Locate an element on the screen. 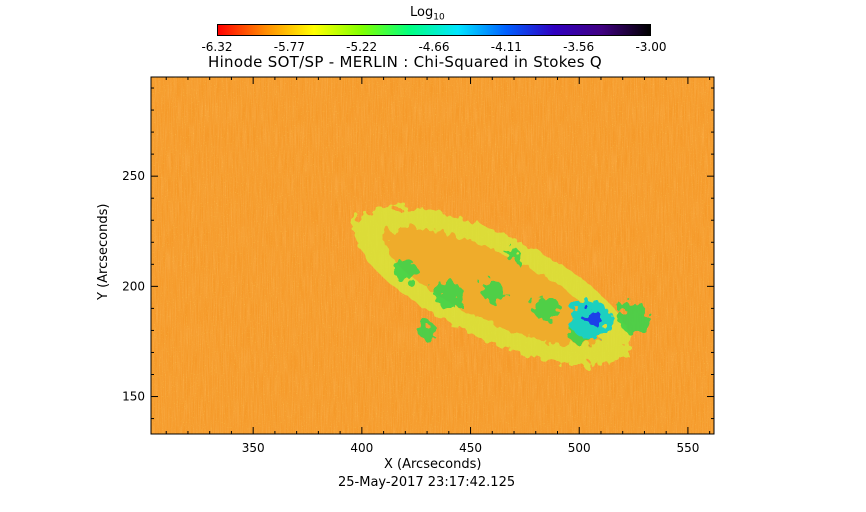  x-tick-label: 550 is located at coordinates (687, 448).